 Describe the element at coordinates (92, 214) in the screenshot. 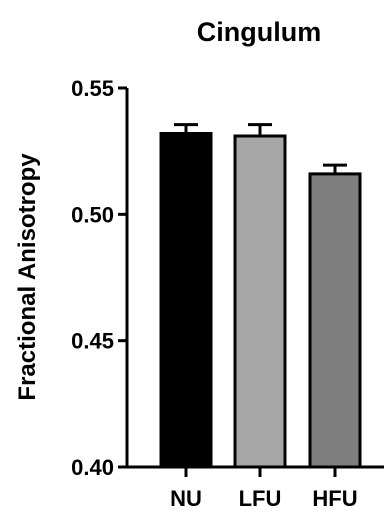

I see `y-tick-label: 0.50` at that location.